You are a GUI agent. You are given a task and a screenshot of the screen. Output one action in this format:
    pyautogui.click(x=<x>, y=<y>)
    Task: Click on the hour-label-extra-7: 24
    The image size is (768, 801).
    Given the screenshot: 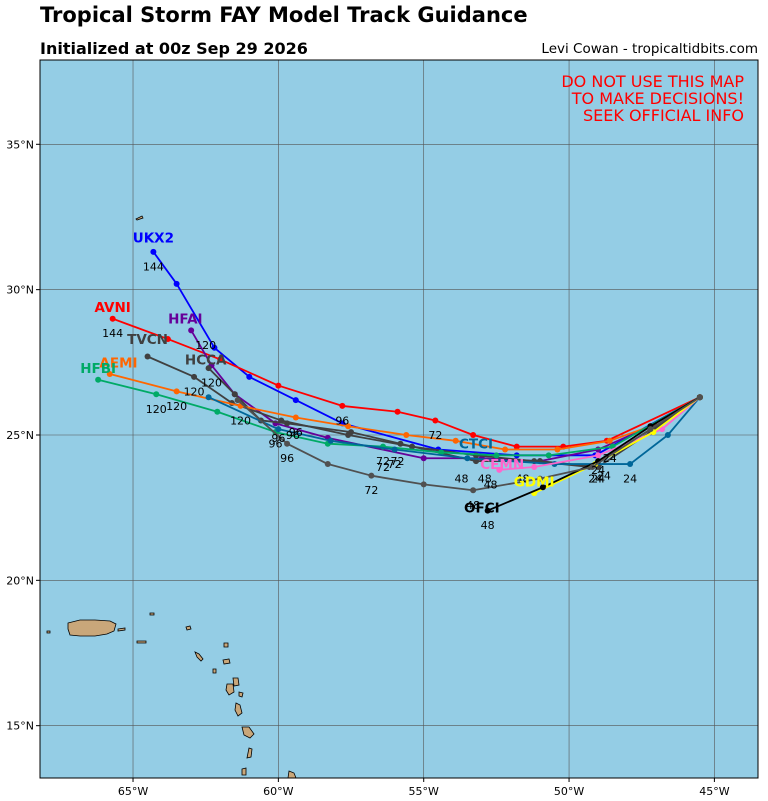 What is the action you would take?
    pyautogui.click(x=610, y=458)
    